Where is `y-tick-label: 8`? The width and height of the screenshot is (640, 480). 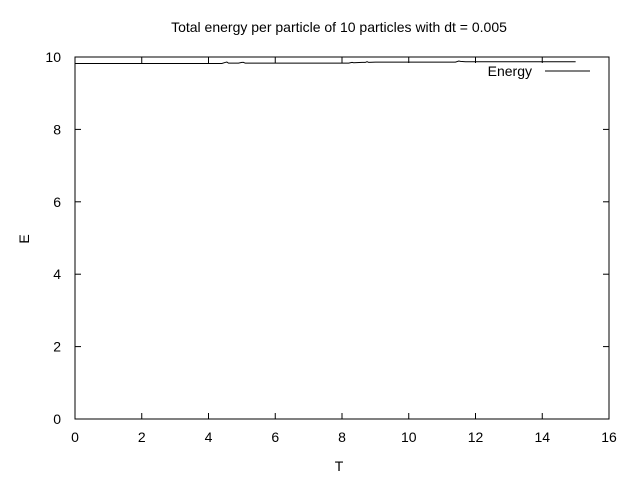
y-tick-label: 8 is located at coordinates (57, 129).